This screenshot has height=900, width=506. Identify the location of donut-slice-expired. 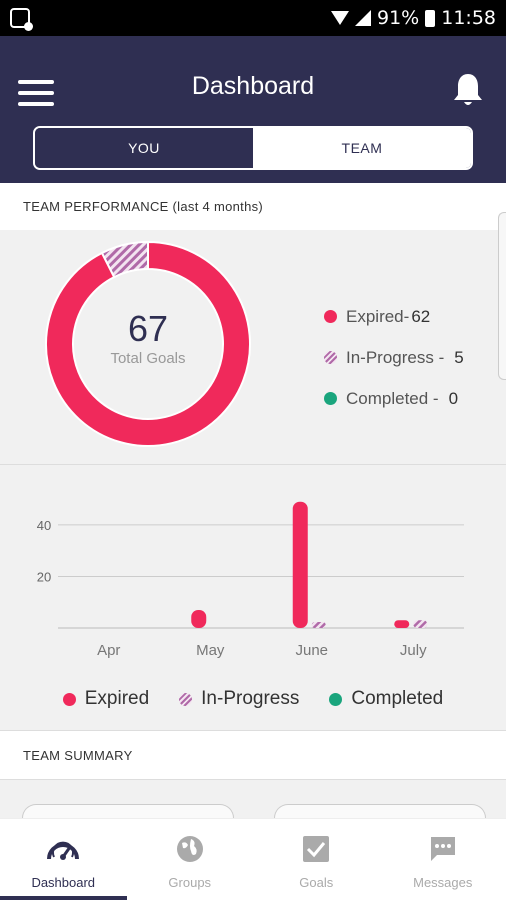
(148, 343).